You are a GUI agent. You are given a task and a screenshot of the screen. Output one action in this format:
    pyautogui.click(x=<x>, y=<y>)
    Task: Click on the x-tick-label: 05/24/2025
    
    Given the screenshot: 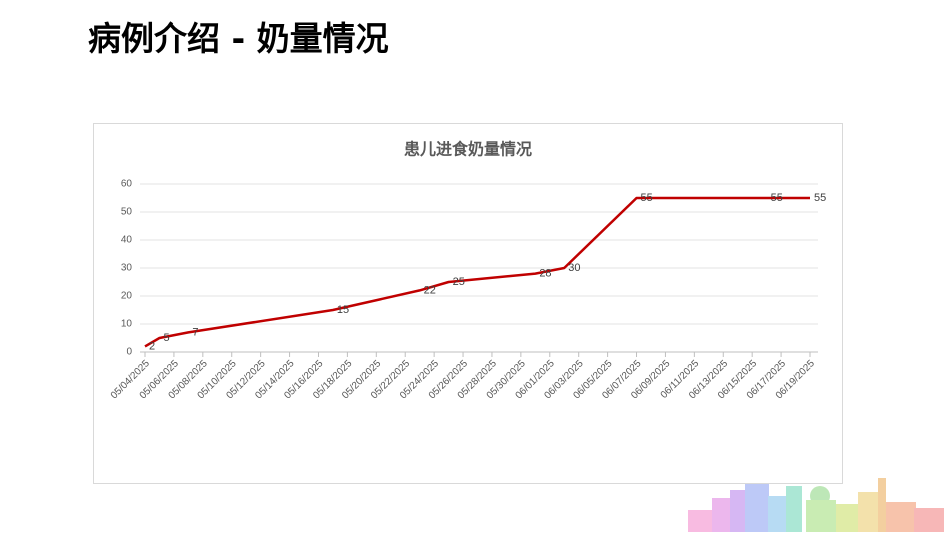 What is the action you would take?
    pyautogui.click(x=419, y=379)
    